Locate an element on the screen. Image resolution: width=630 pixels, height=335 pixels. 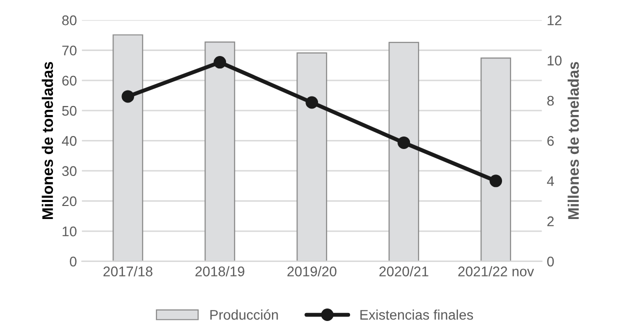
y-tick-label: 40 is located at coordinates (69, 141).